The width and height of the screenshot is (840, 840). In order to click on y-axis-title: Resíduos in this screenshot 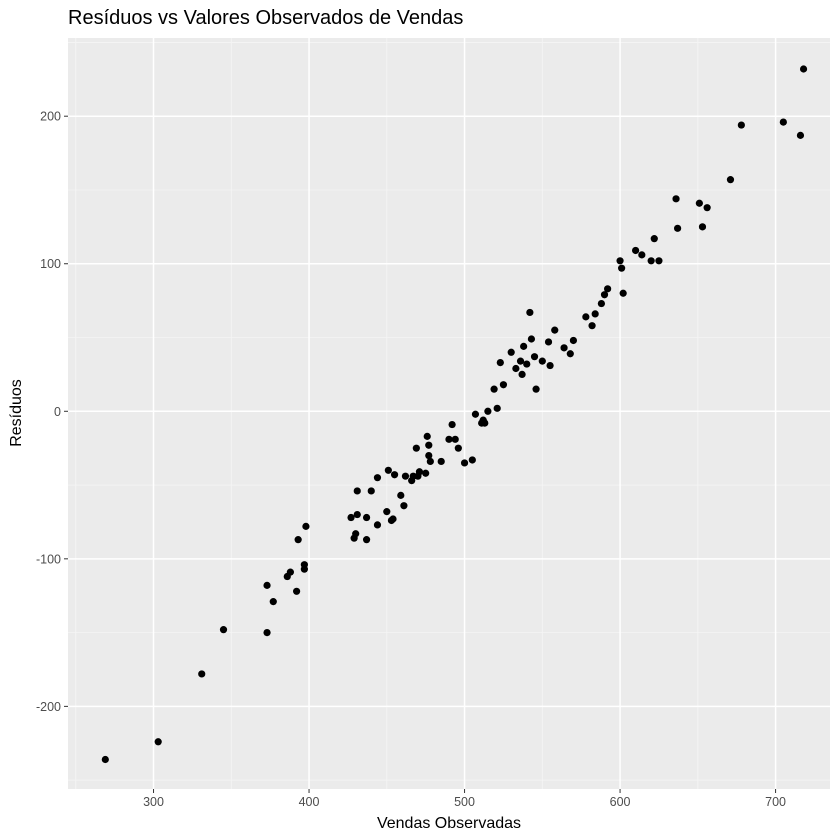, I will do `click(16, 413)`.